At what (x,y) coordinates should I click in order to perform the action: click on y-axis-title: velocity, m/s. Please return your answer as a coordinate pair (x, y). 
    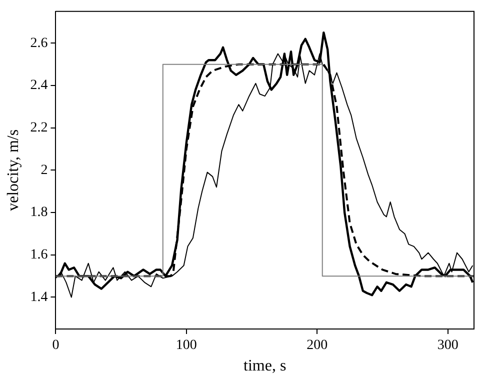
    Looking at the image, I should click on (13, 170).